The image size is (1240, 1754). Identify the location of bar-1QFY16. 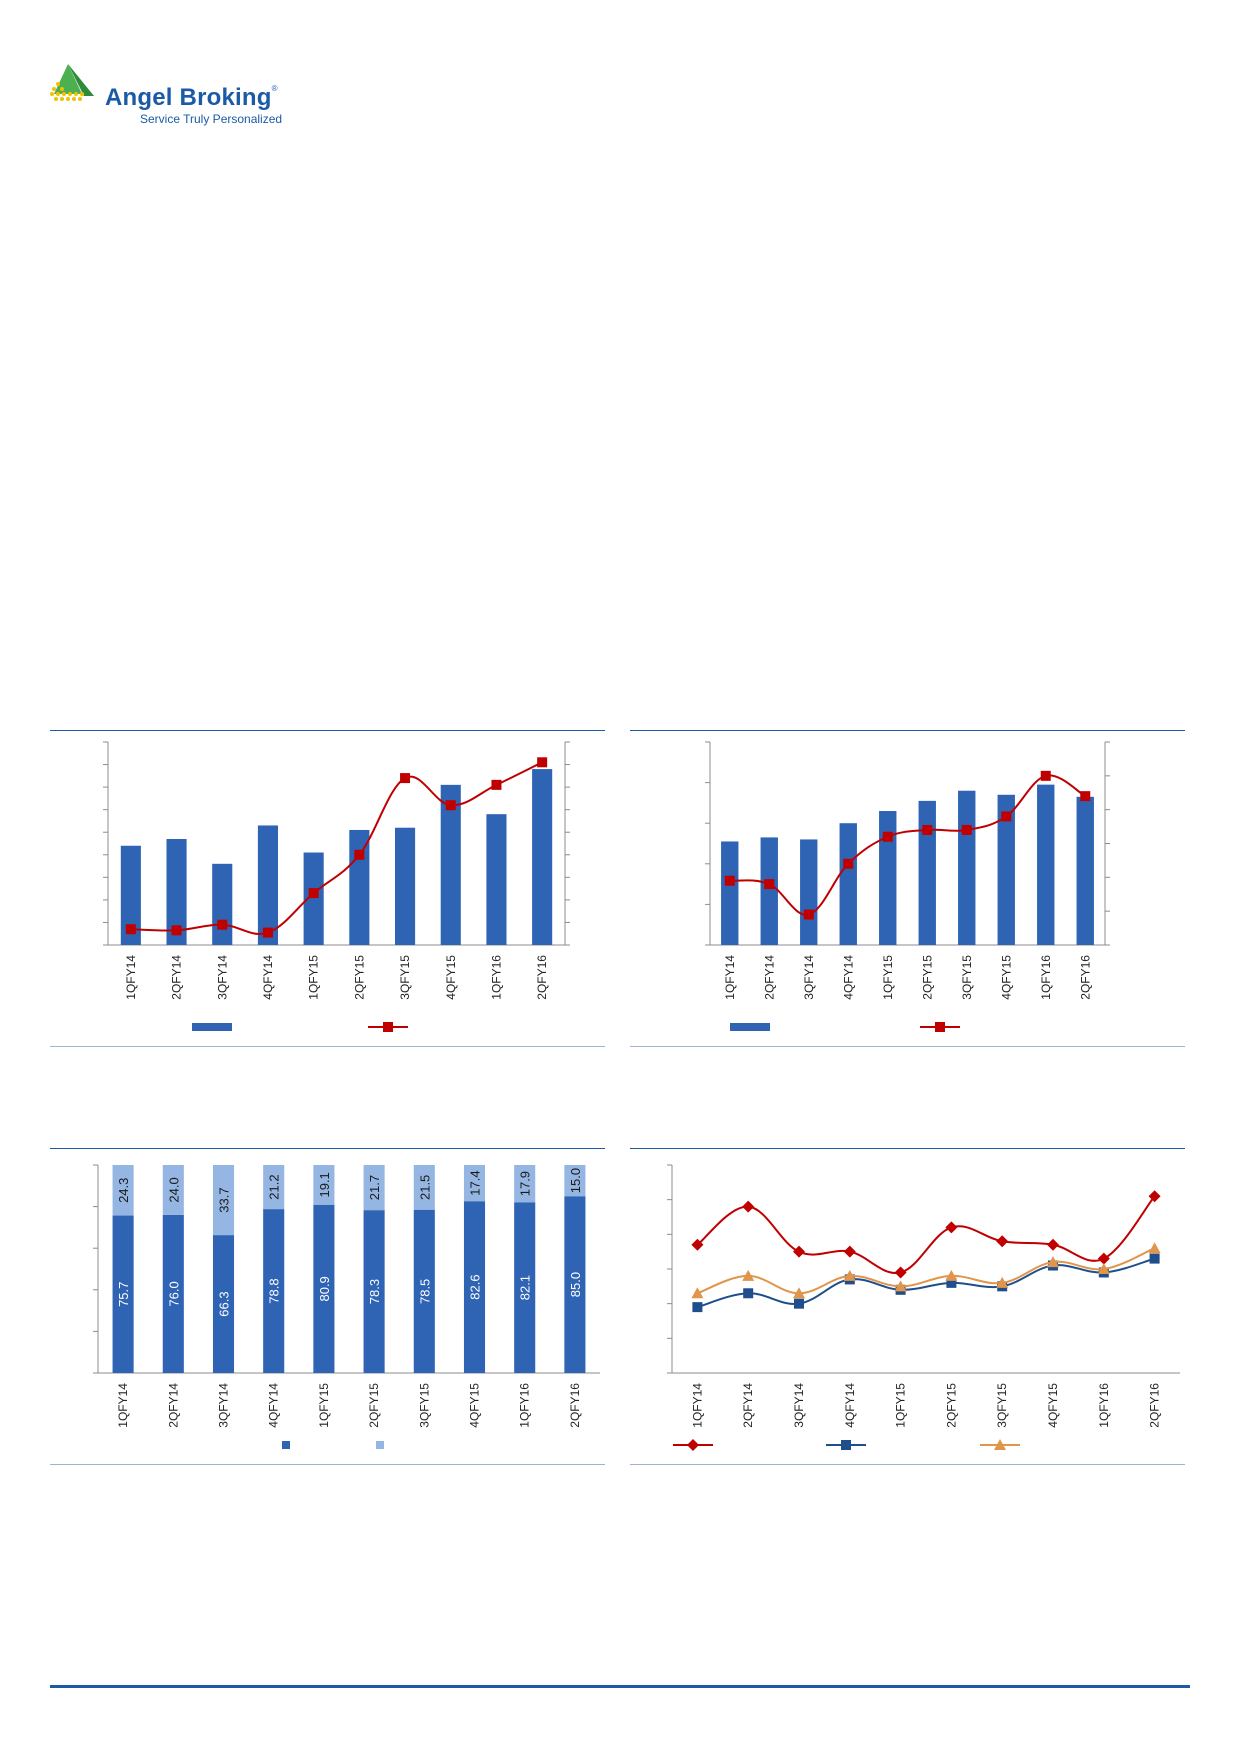
(1046, 864).